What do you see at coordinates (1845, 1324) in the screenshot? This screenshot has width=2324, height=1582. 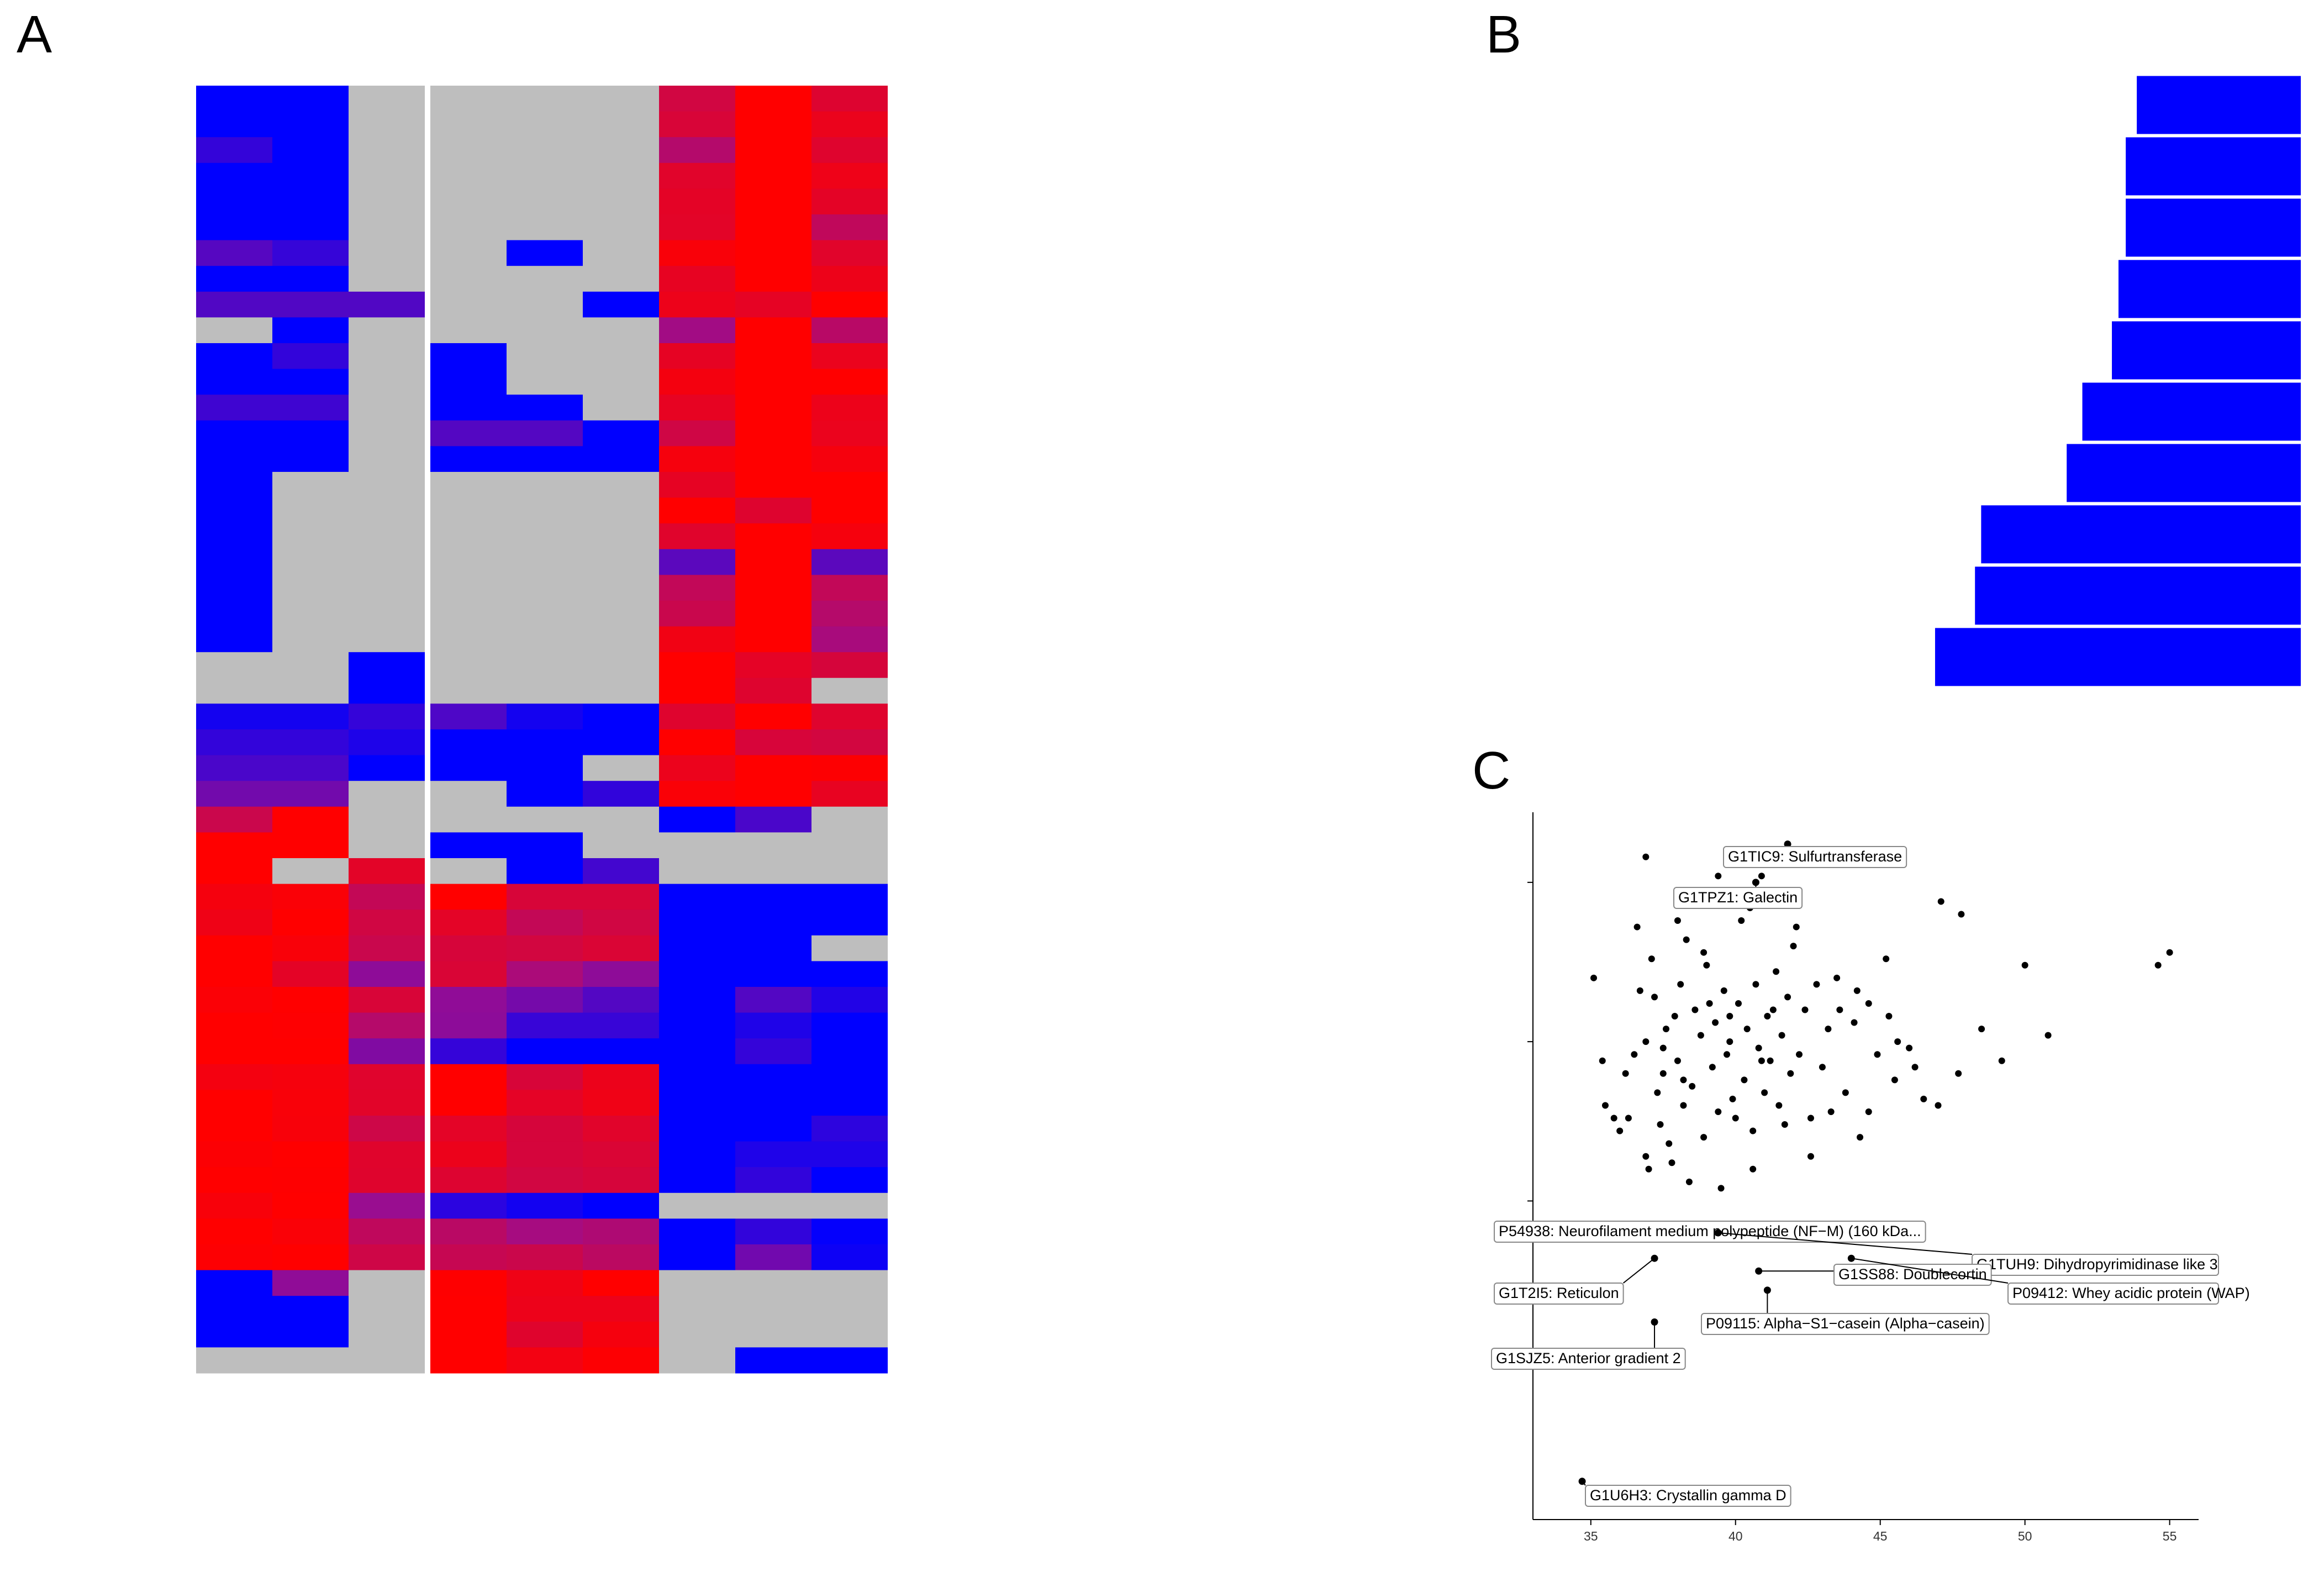 I see `point-label: P09115: Alpha−S1−casein (Alpha−casein)` at bounding box center [1845, 1324].